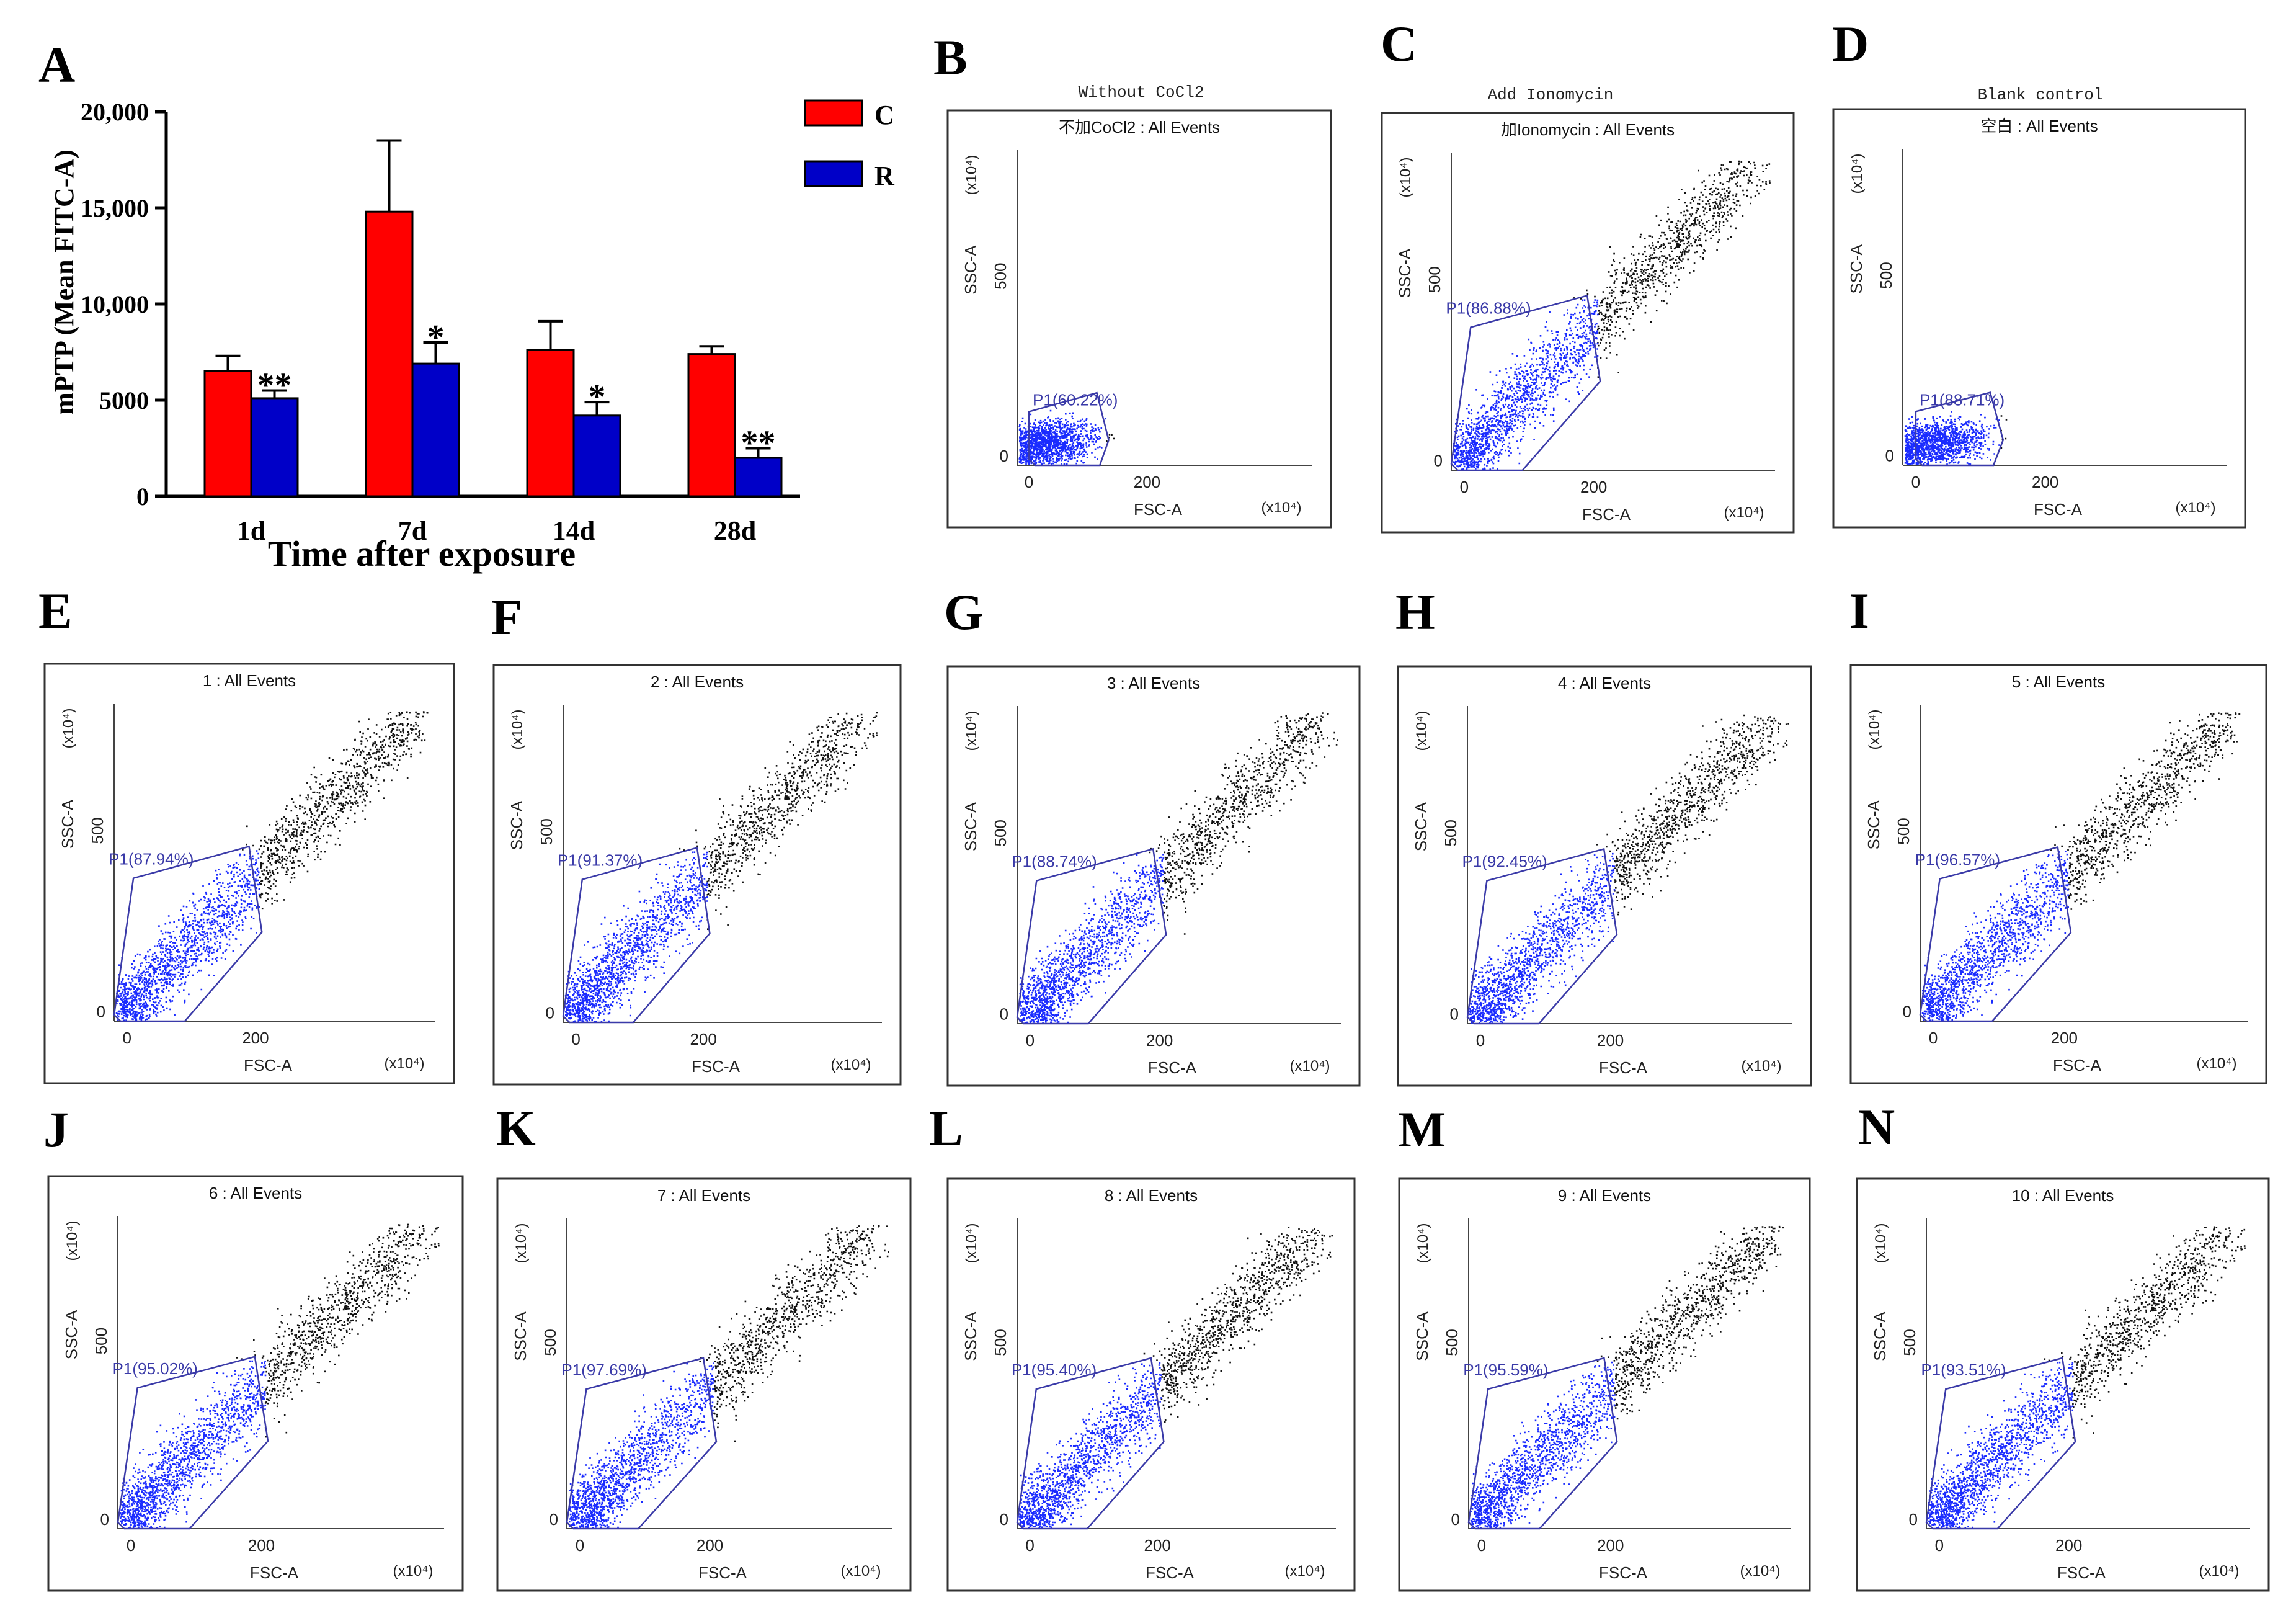 The height and width of the screenshot is (1613, 2296). I want to click on gate-percent: 97.69%, so click(614, 1370).